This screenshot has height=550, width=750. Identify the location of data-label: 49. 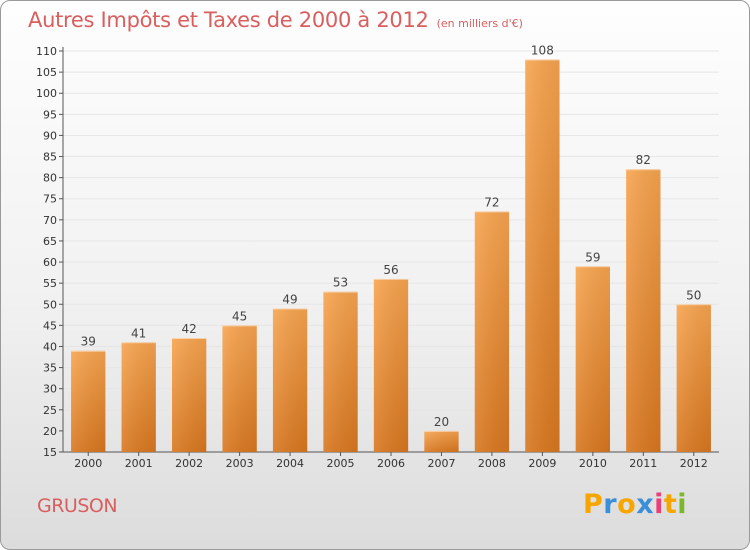
(289, 299).